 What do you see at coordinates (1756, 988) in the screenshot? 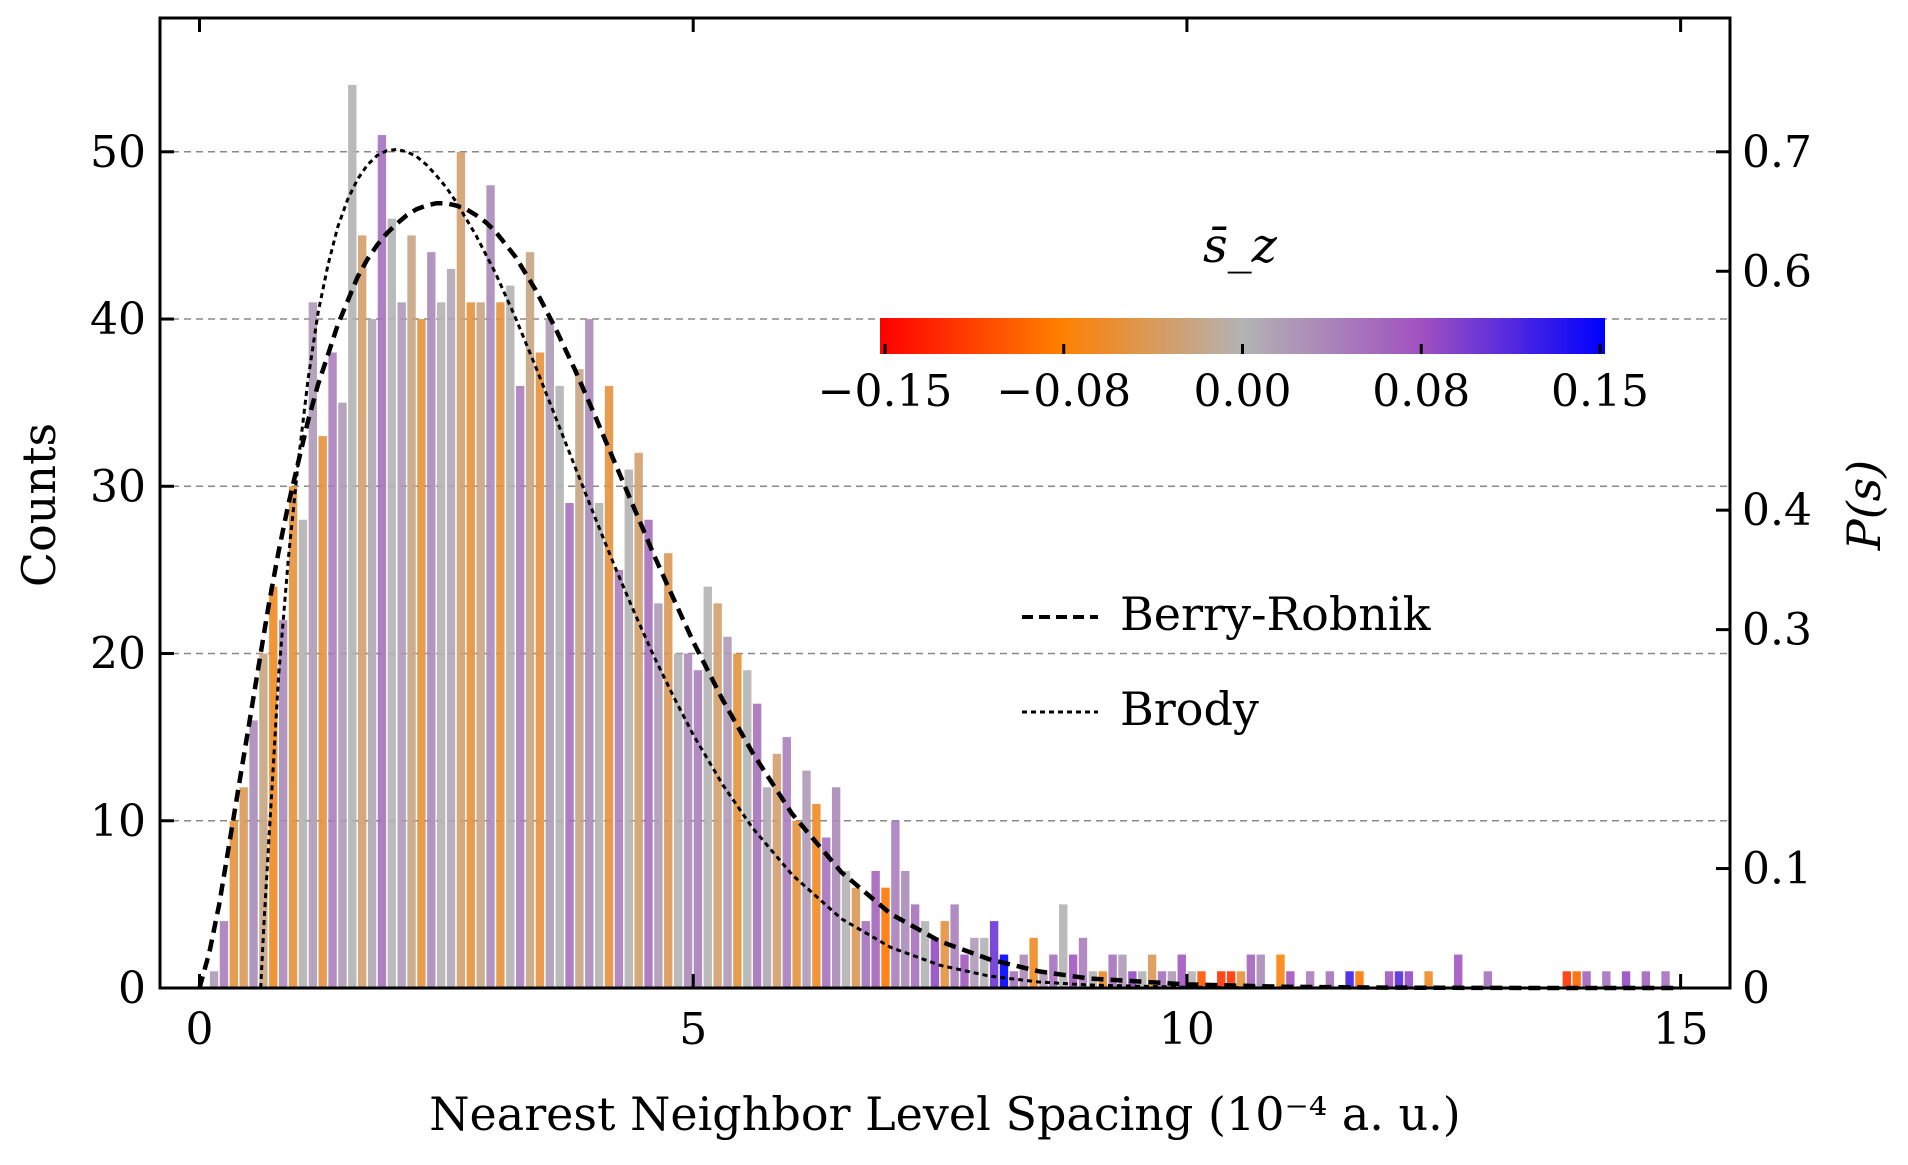
I see `y2-tick-label: 0` at bounding box center [1756, 988].